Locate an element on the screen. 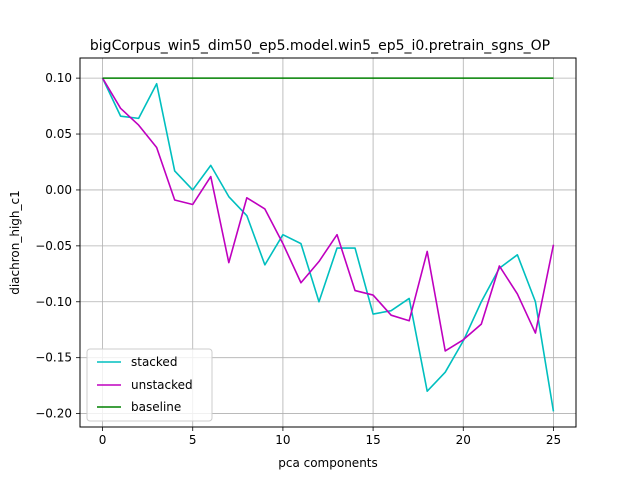  x-tick-label: 25 is located at coordinates (553, 440).